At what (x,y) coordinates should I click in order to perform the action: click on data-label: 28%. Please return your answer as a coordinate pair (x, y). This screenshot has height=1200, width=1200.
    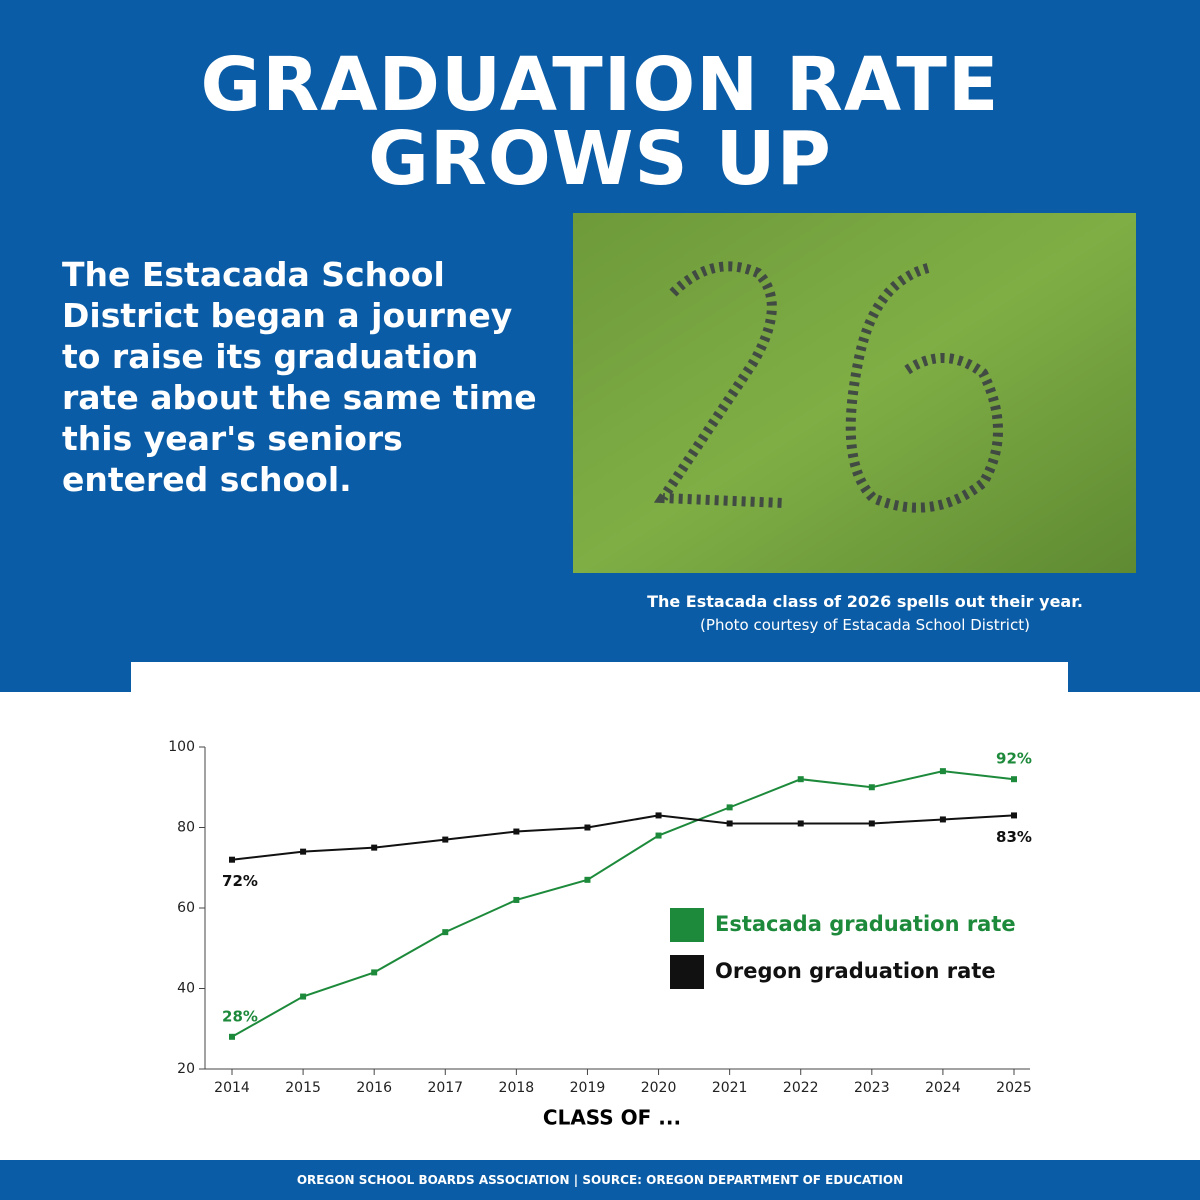
    Looking at the image, I should click on (240, 1016).